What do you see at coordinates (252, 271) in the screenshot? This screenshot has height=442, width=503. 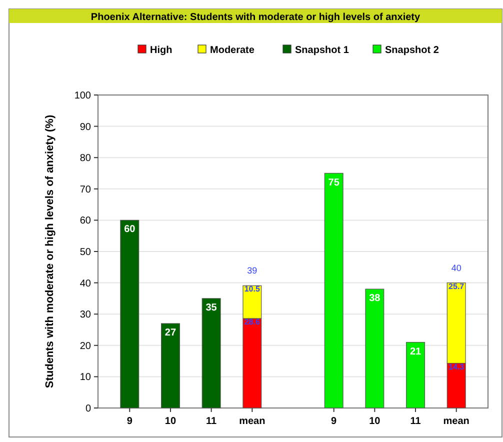 I see `total-label: 39` at bounding box center [252, 271].